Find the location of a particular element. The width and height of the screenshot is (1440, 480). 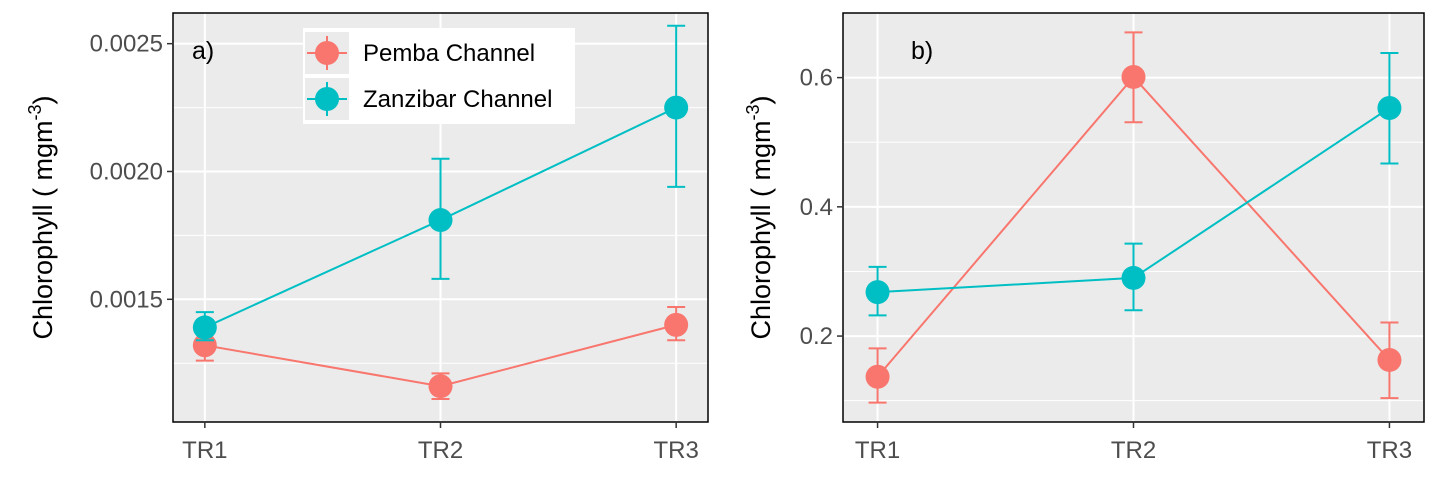

y-tick-label: 0.0020 is located at coordinates (126, 171).